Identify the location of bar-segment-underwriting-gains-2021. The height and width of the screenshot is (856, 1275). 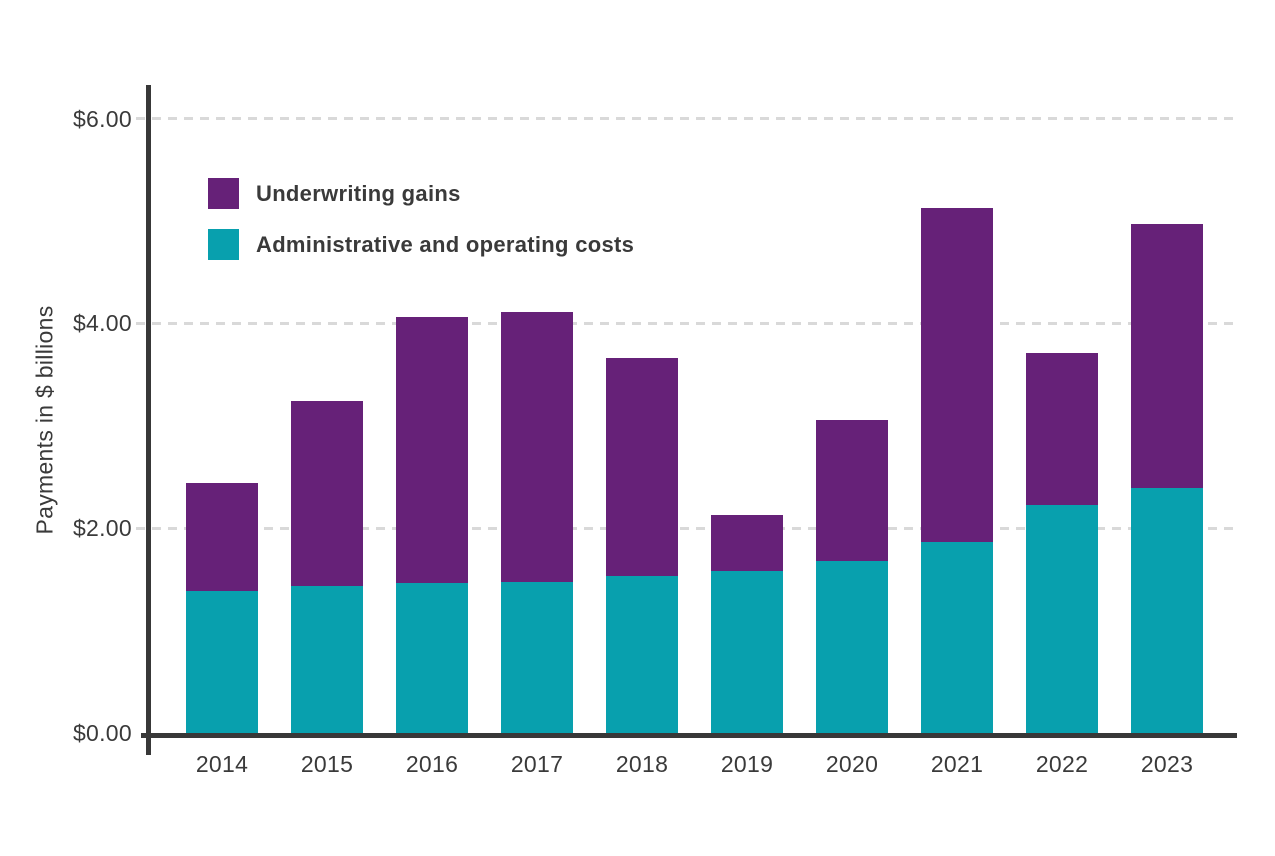
(957, 374).